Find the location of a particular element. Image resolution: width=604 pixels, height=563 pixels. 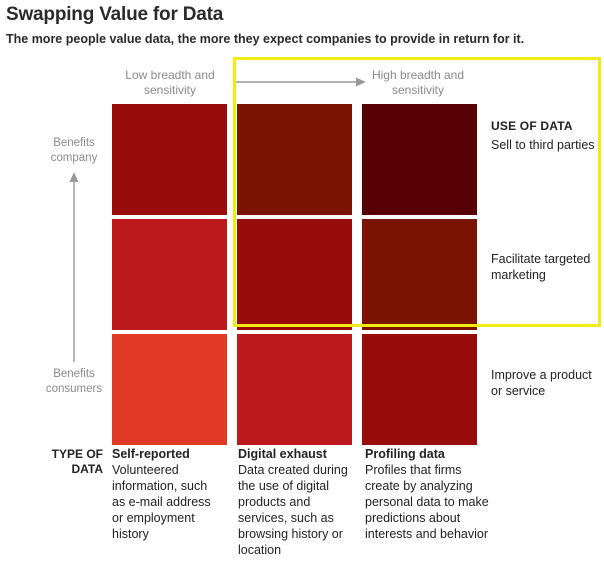

type-title-digital-exhaust: Digital exhaust is located at coordinates (282, 454).